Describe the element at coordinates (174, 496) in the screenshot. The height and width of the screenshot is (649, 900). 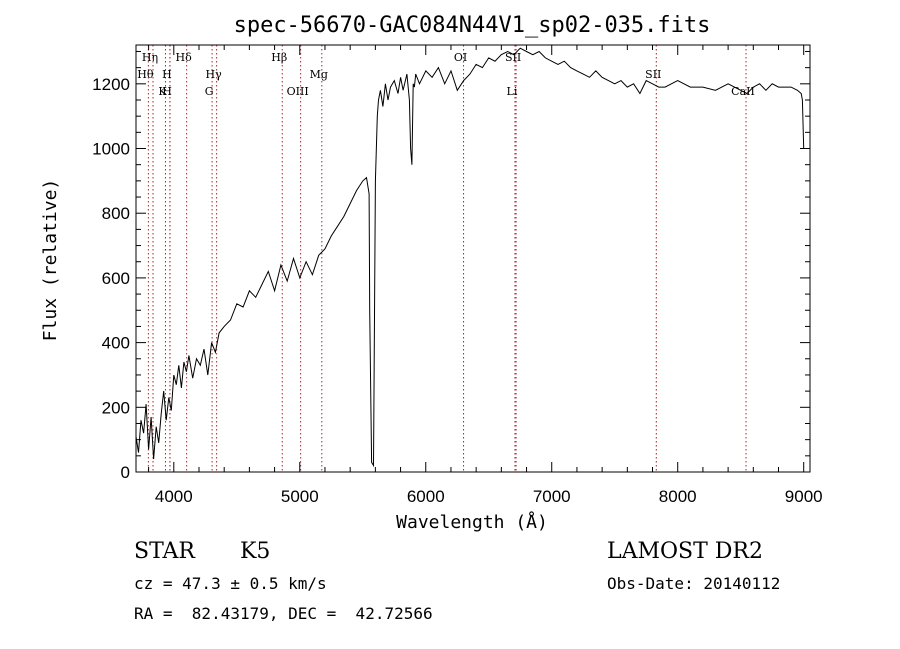
I see `x-tick-label: 4000` at that location.